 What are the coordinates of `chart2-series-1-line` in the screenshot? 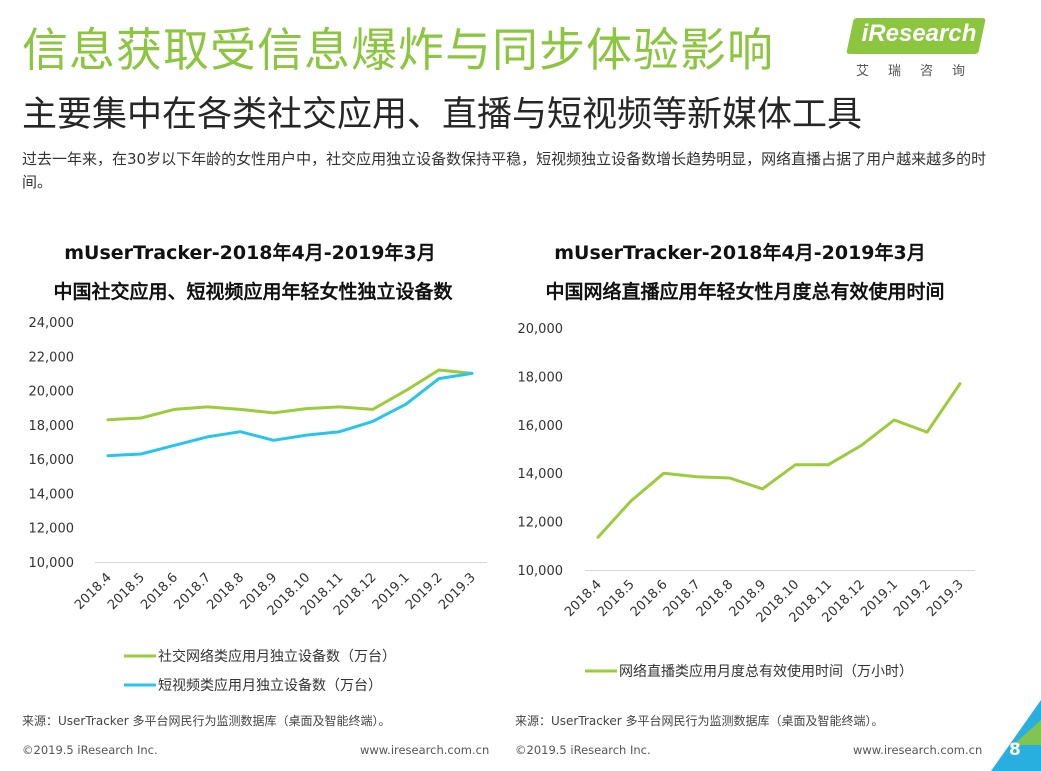 It's located at (779, 460).